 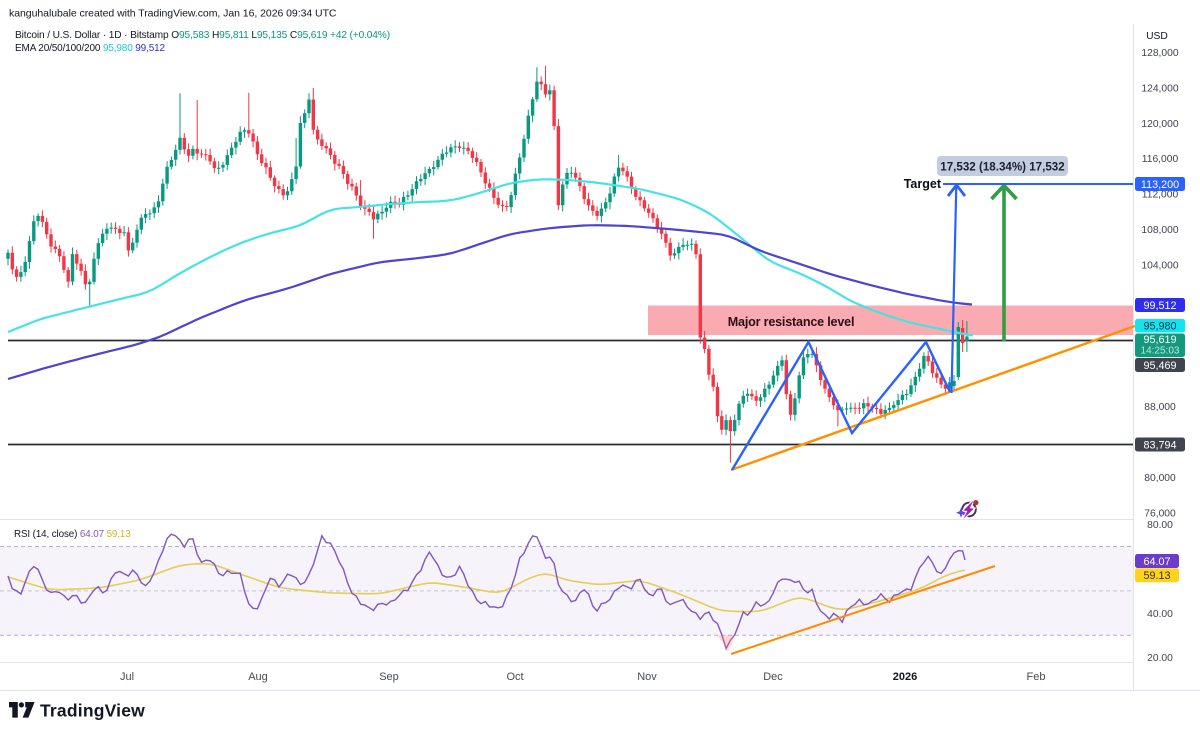 What do you see at coordinates (773, 677) in the screenshot?
I see `svg-text: Dec` at bounding box center [773, 677].